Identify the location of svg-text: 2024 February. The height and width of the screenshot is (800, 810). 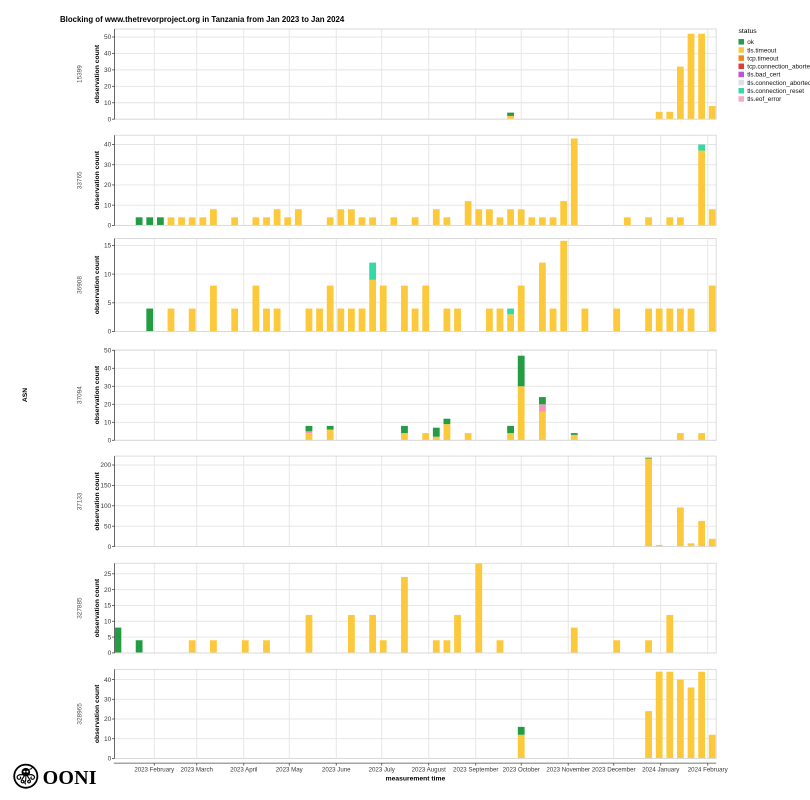
(708, 770).